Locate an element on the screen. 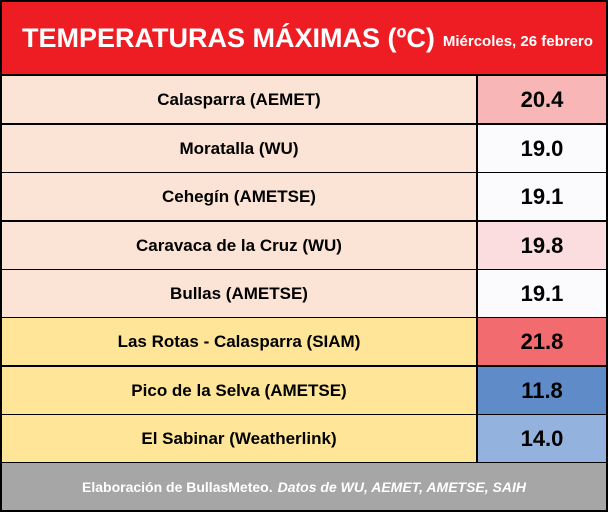  station-name: Las Rotas - Calasparra (SIAM) is located at coordinates (239, 341).